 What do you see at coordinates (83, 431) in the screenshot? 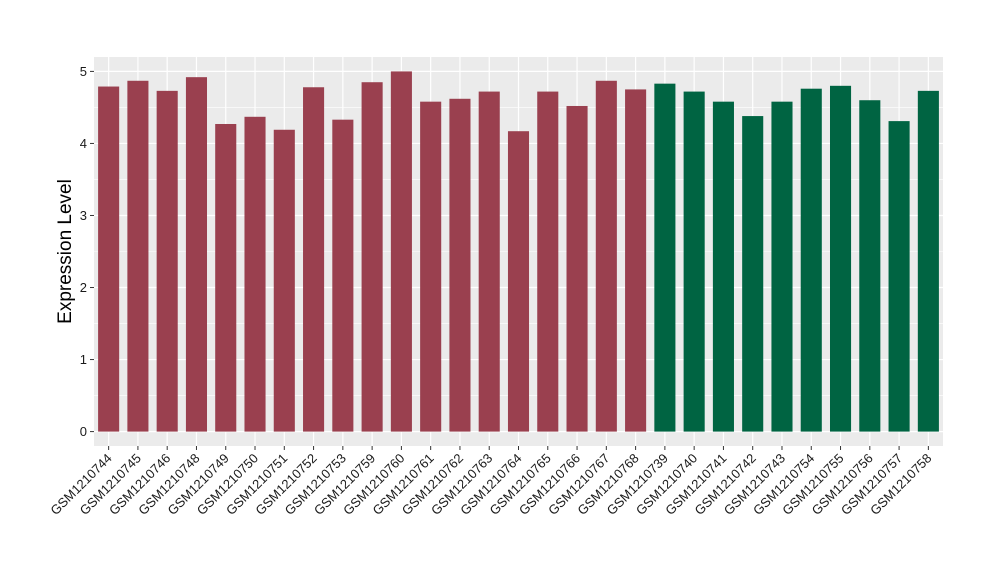
I see `y-tick-label: 0` at bounding box center [83, 431].